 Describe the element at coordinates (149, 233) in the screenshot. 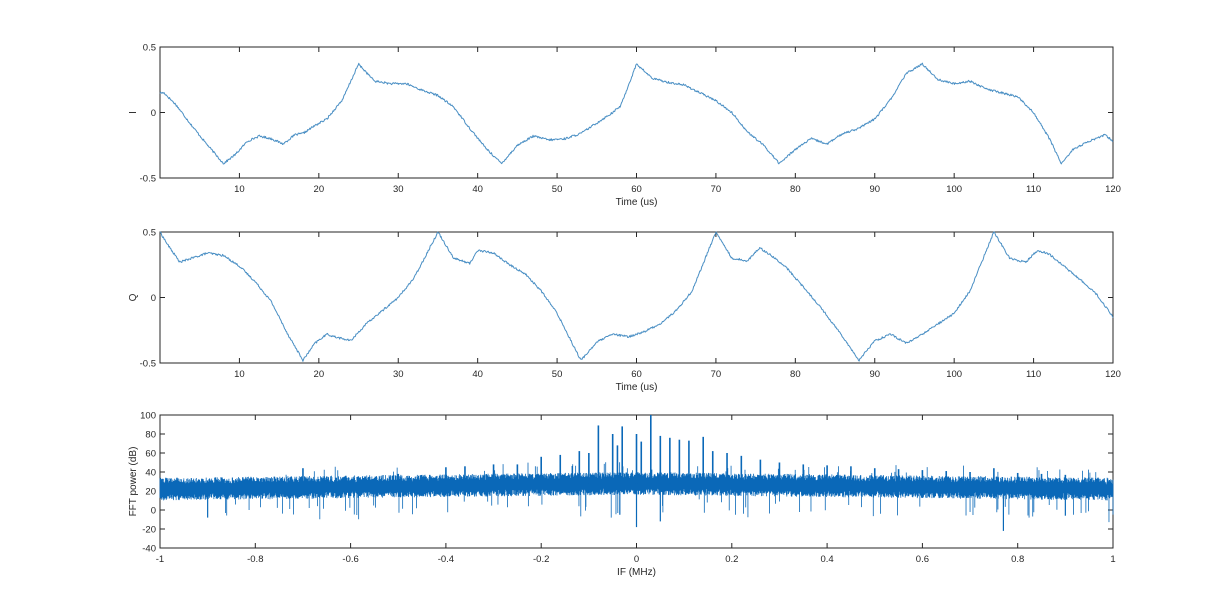

I see `q-y-tick-label: 0.5` at that location.